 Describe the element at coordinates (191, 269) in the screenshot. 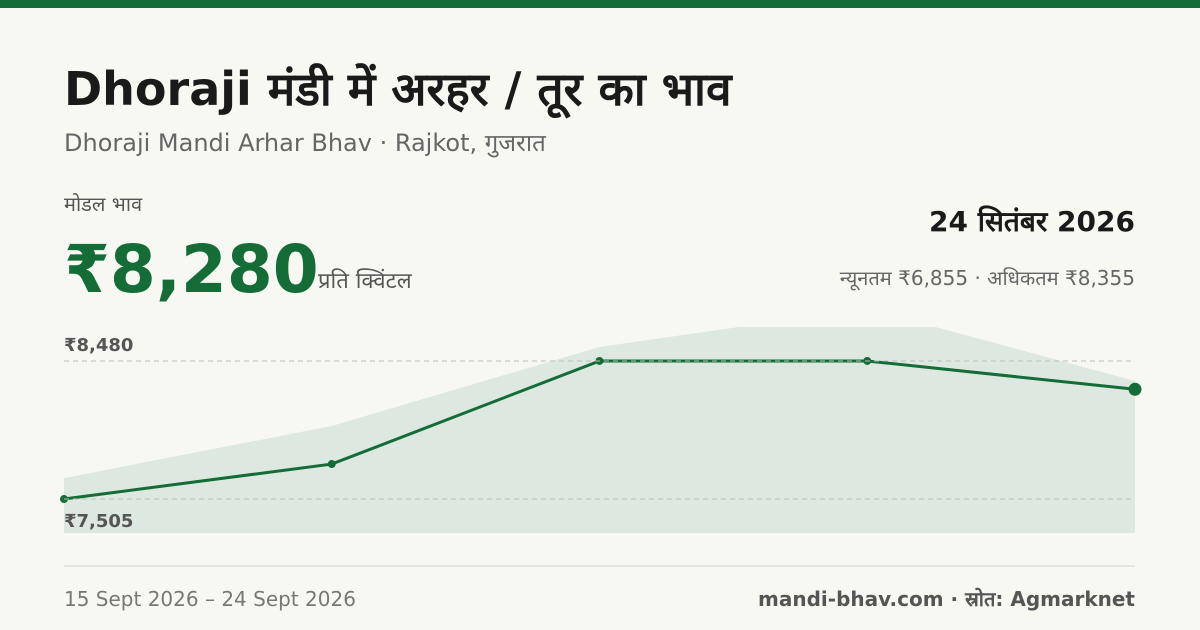

I see `modal-price: ₹8,280` at that location.